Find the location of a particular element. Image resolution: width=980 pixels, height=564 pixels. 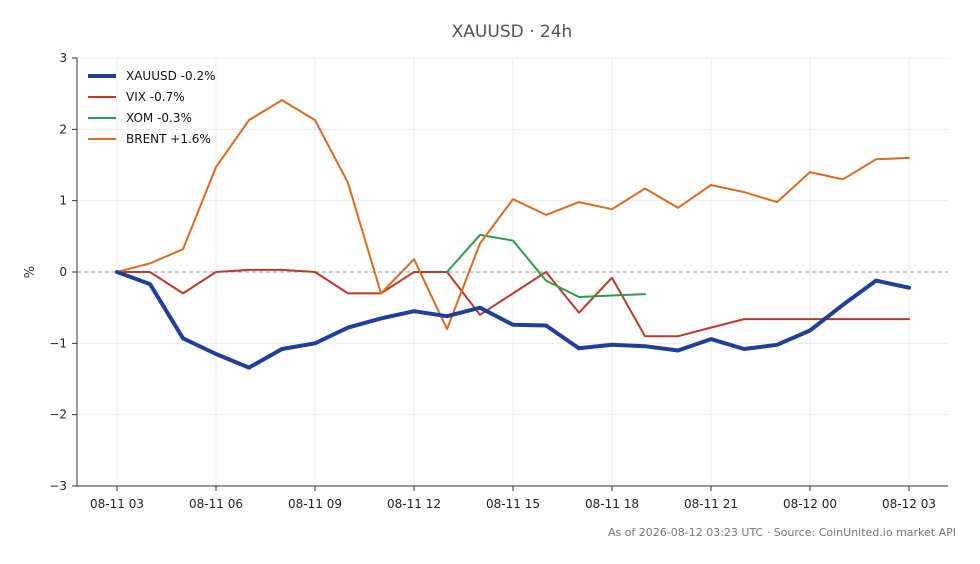

x-tick-label: 08-12 03 is located at coordinates (909, 504).